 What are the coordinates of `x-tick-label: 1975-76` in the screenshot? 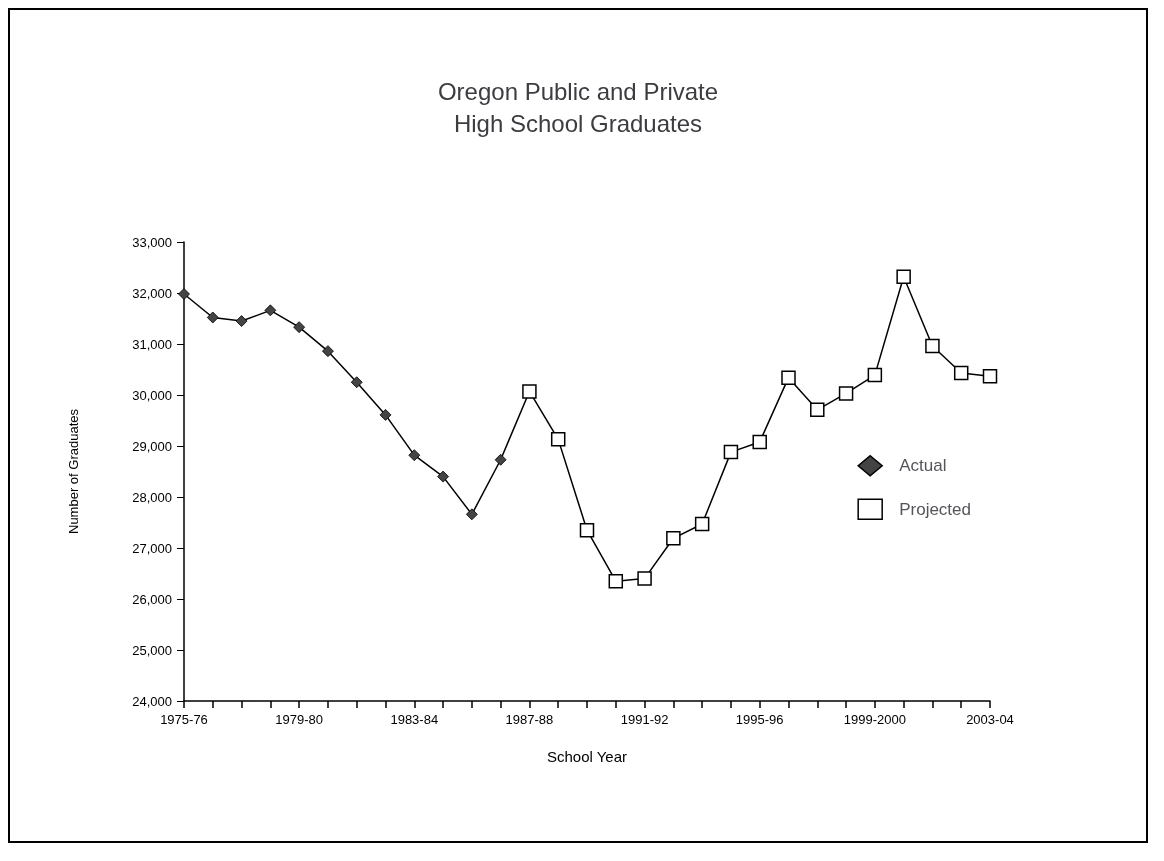 It's located at (184, 719).